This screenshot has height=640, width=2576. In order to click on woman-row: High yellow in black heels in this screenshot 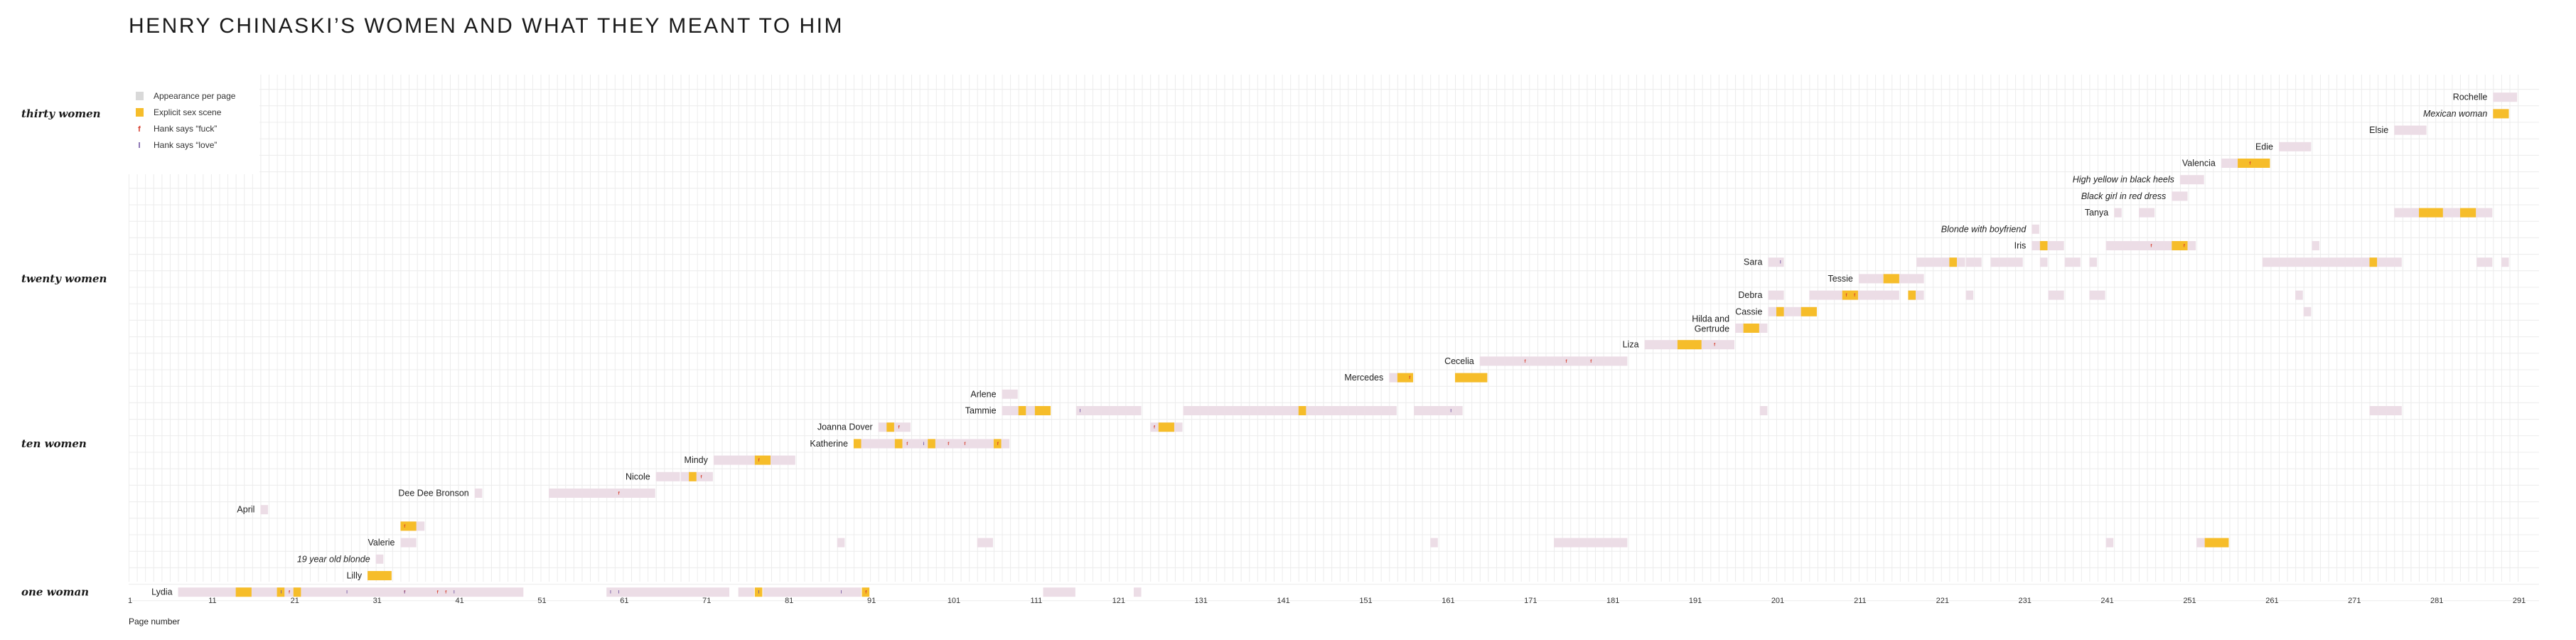, I will do `click(2138, 180)`.